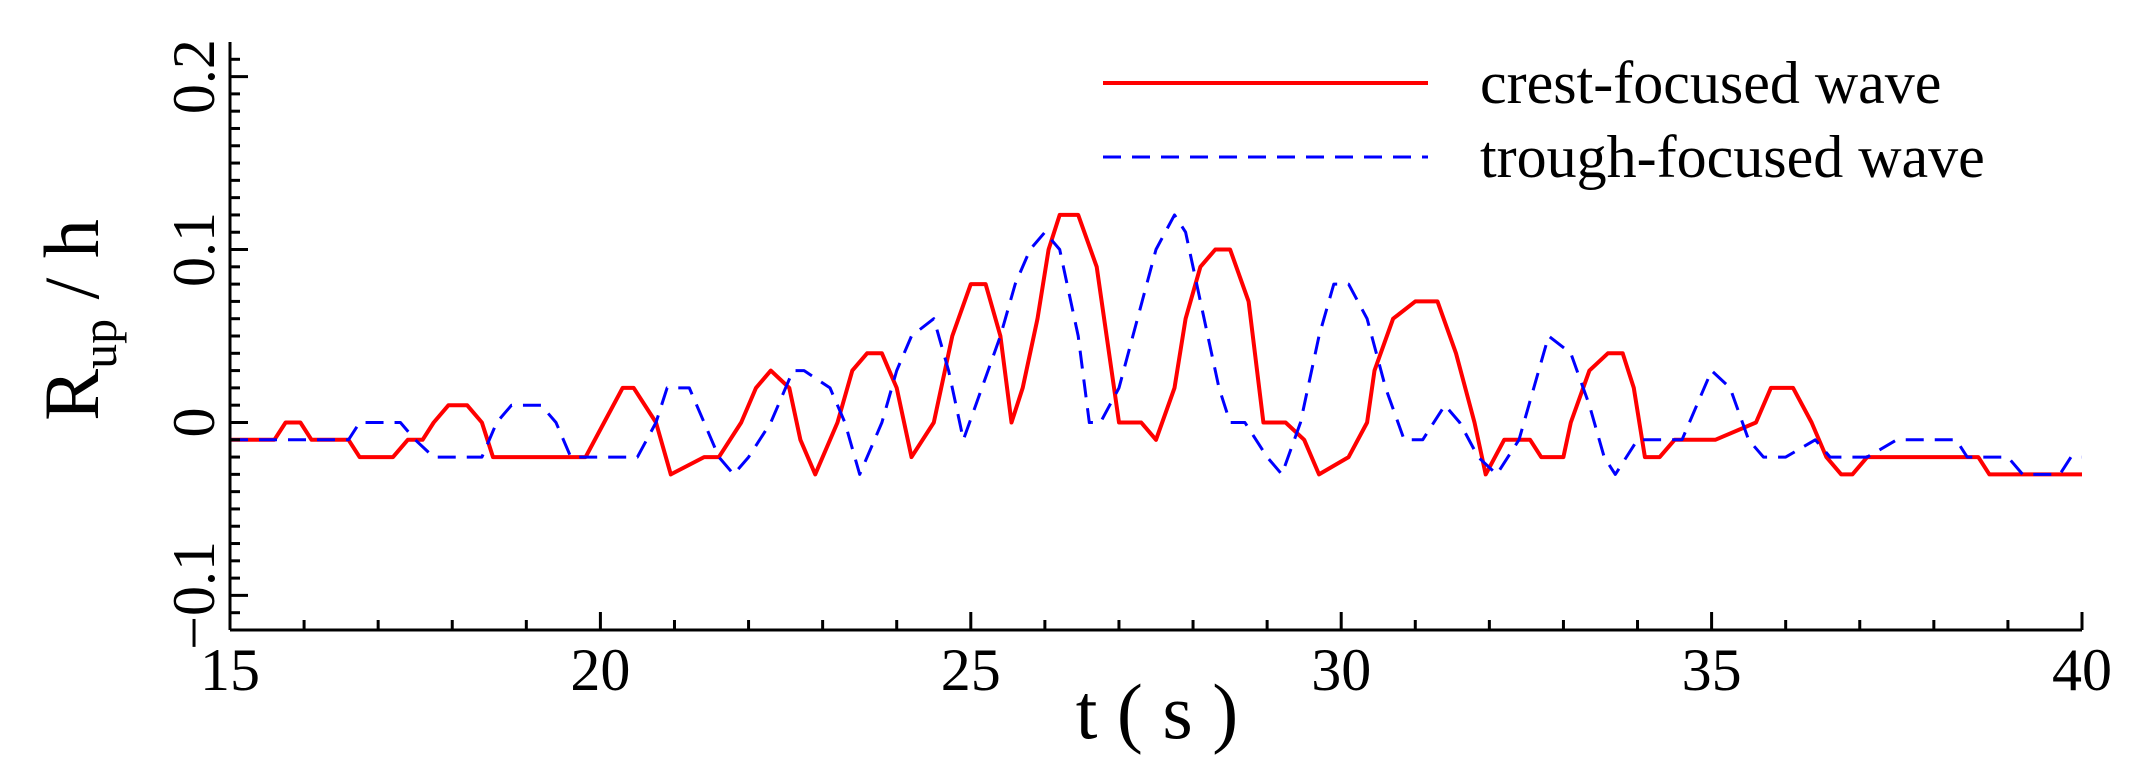 This screenshot has height=771, width=2138. What do you see at coordinates (2082, 670) in the screenshot?
I see `x-tick-label: 40` at bounding box center [2082, 670].